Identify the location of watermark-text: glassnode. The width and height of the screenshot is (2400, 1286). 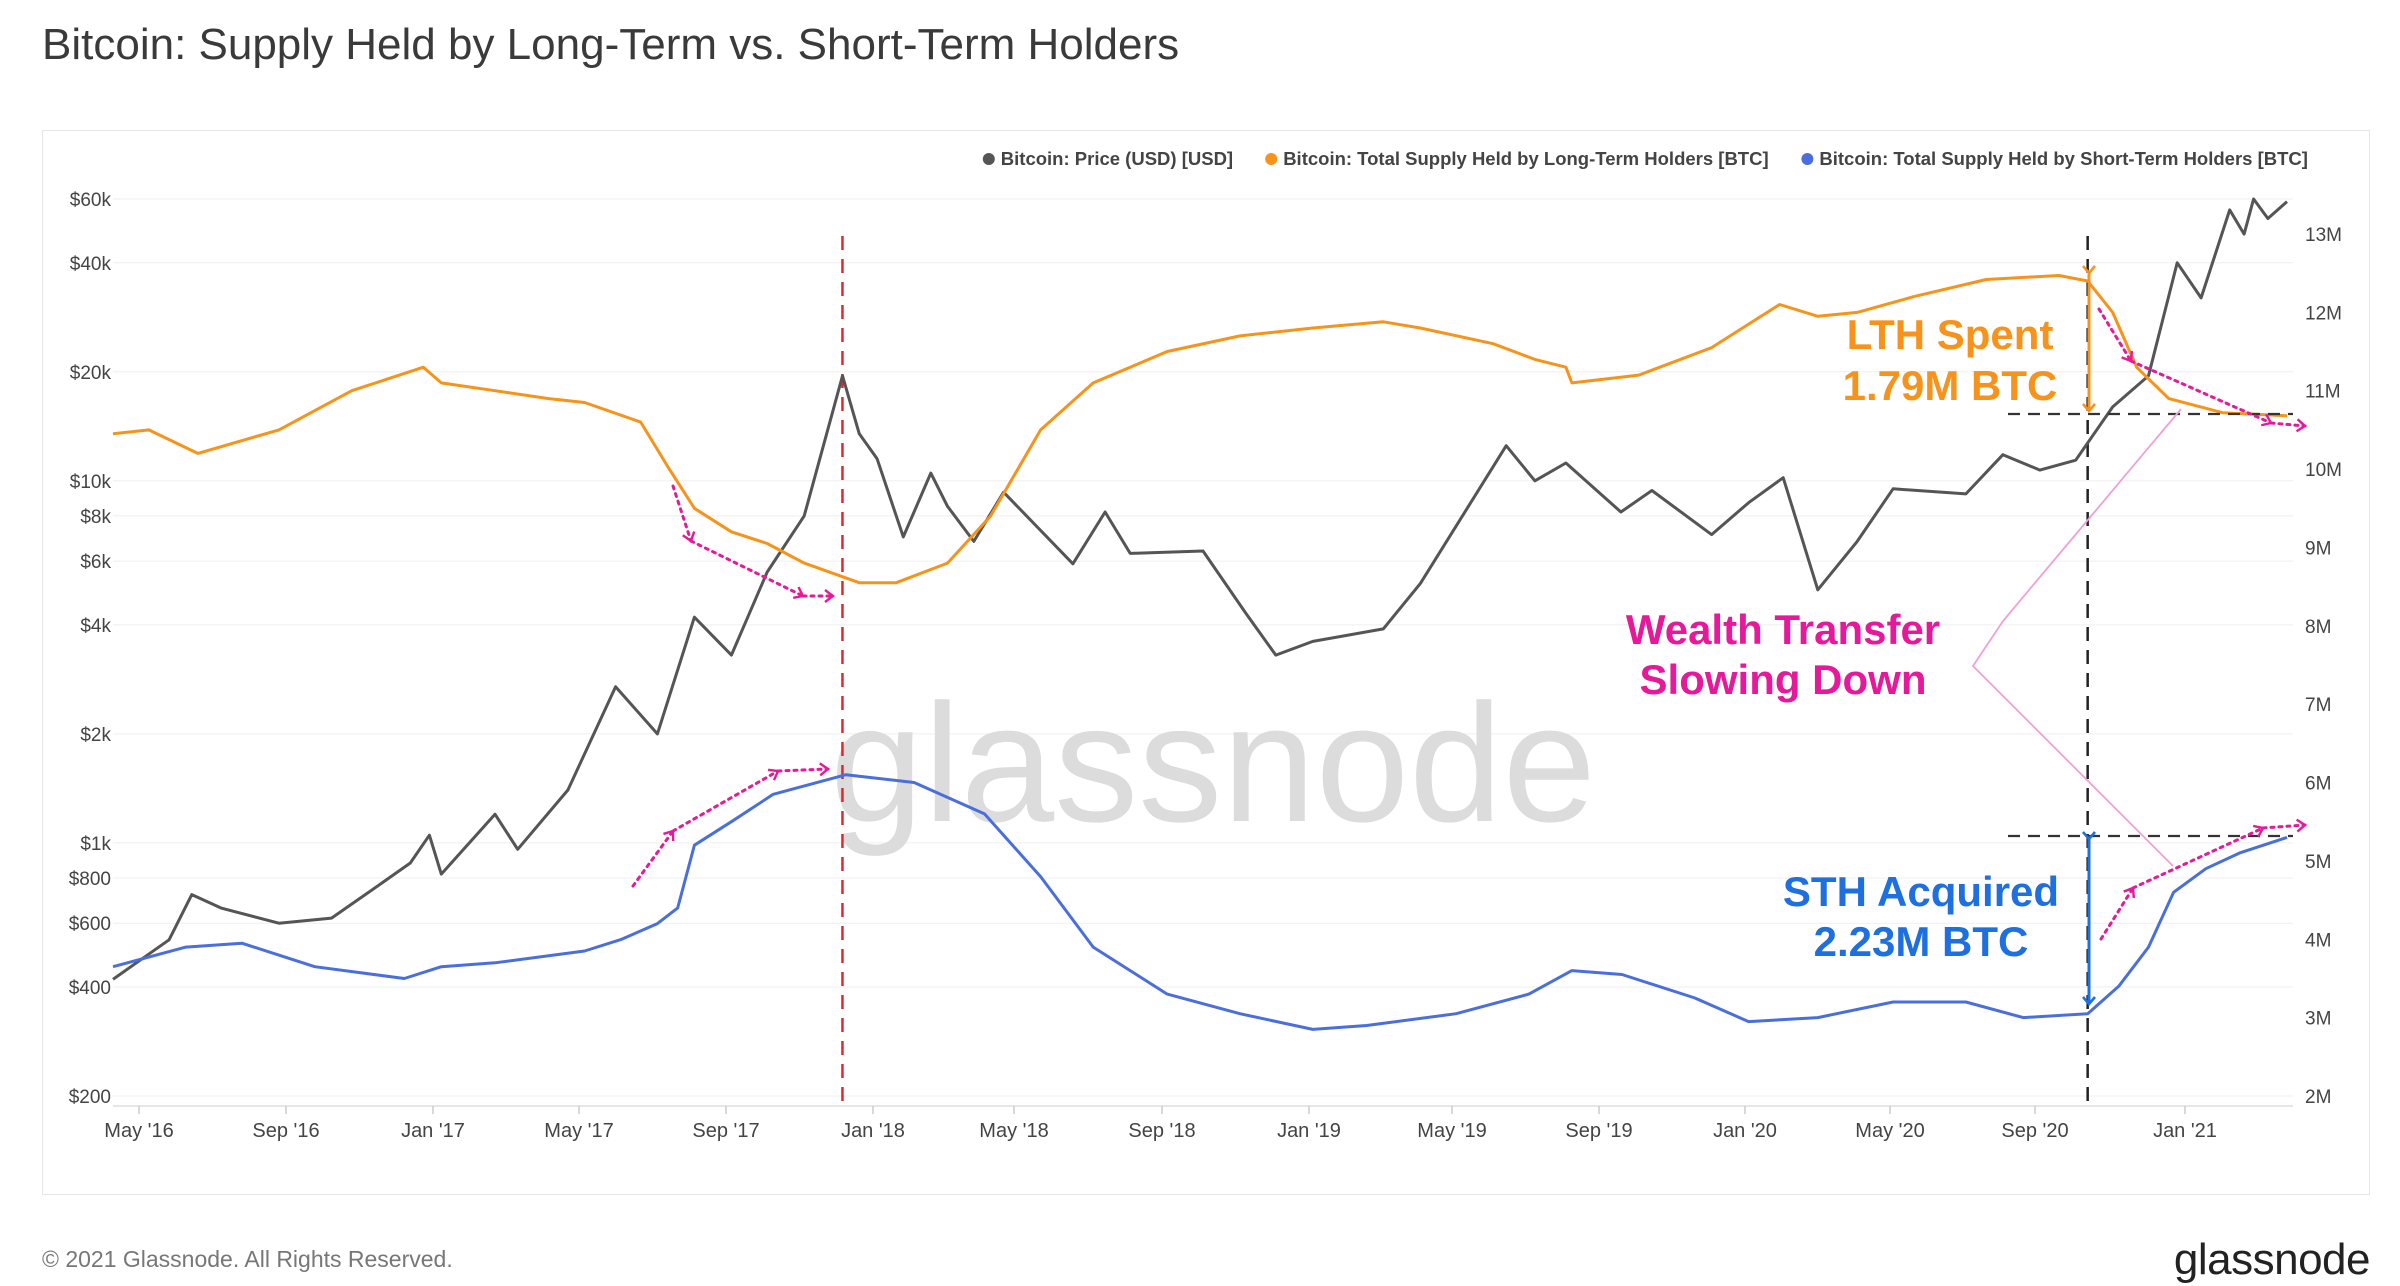
(1213, 763).